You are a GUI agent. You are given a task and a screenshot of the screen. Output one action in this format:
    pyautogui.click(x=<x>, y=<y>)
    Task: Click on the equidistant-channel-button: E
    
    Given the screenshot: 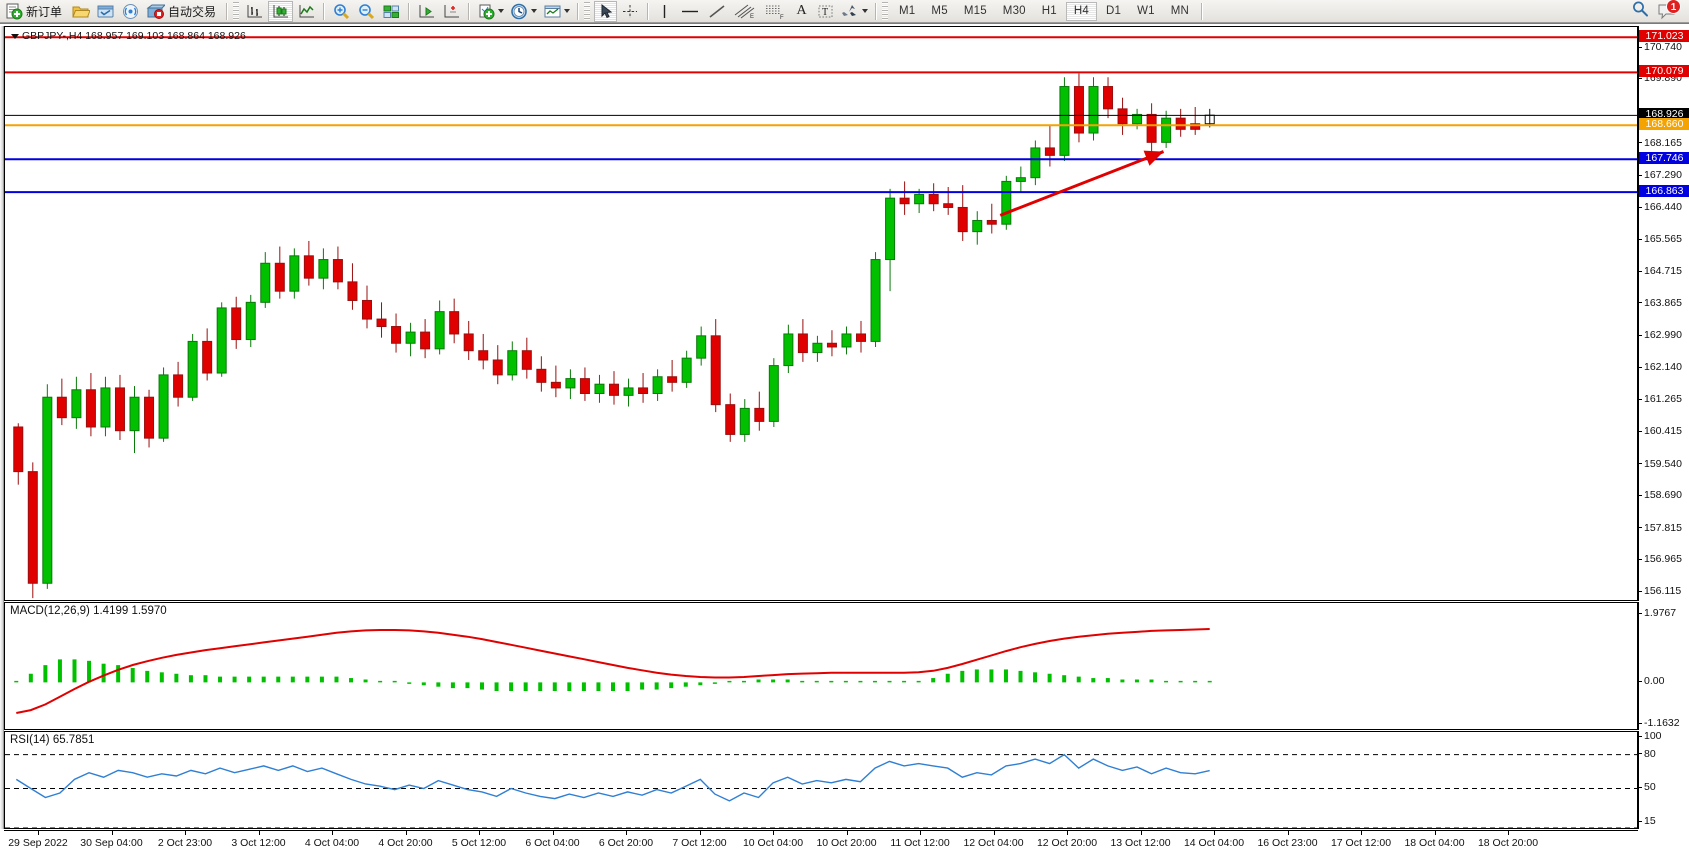 What is the action you would take?
    pyautogui.click(x=745, y=11)
    